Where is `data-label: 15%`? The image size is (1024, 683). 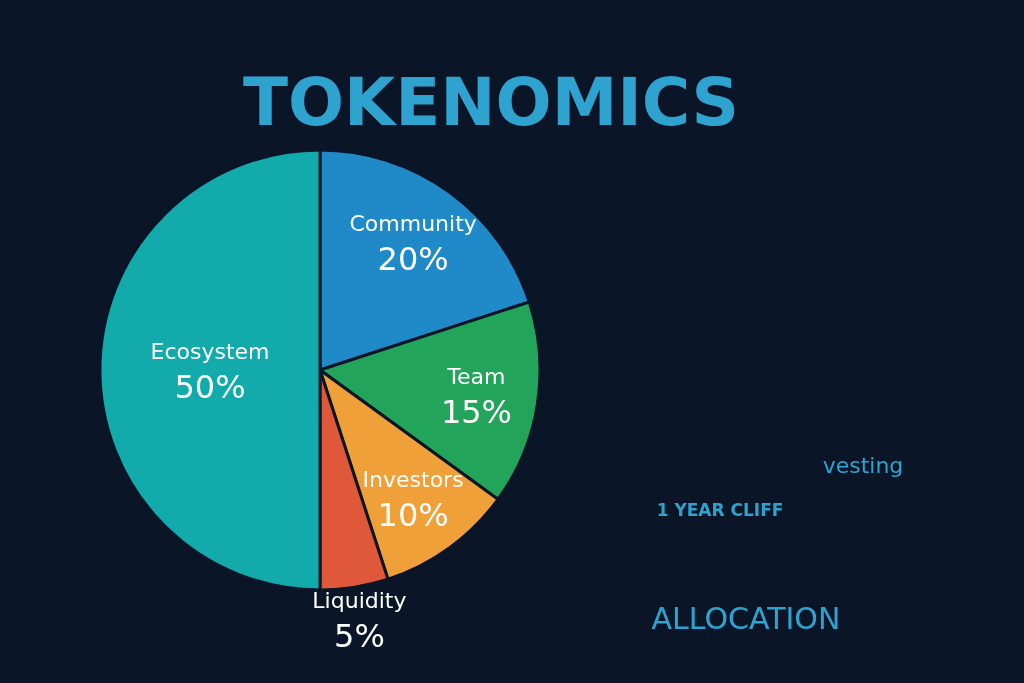
data-label: 15% is located at coordinates (476, 411).